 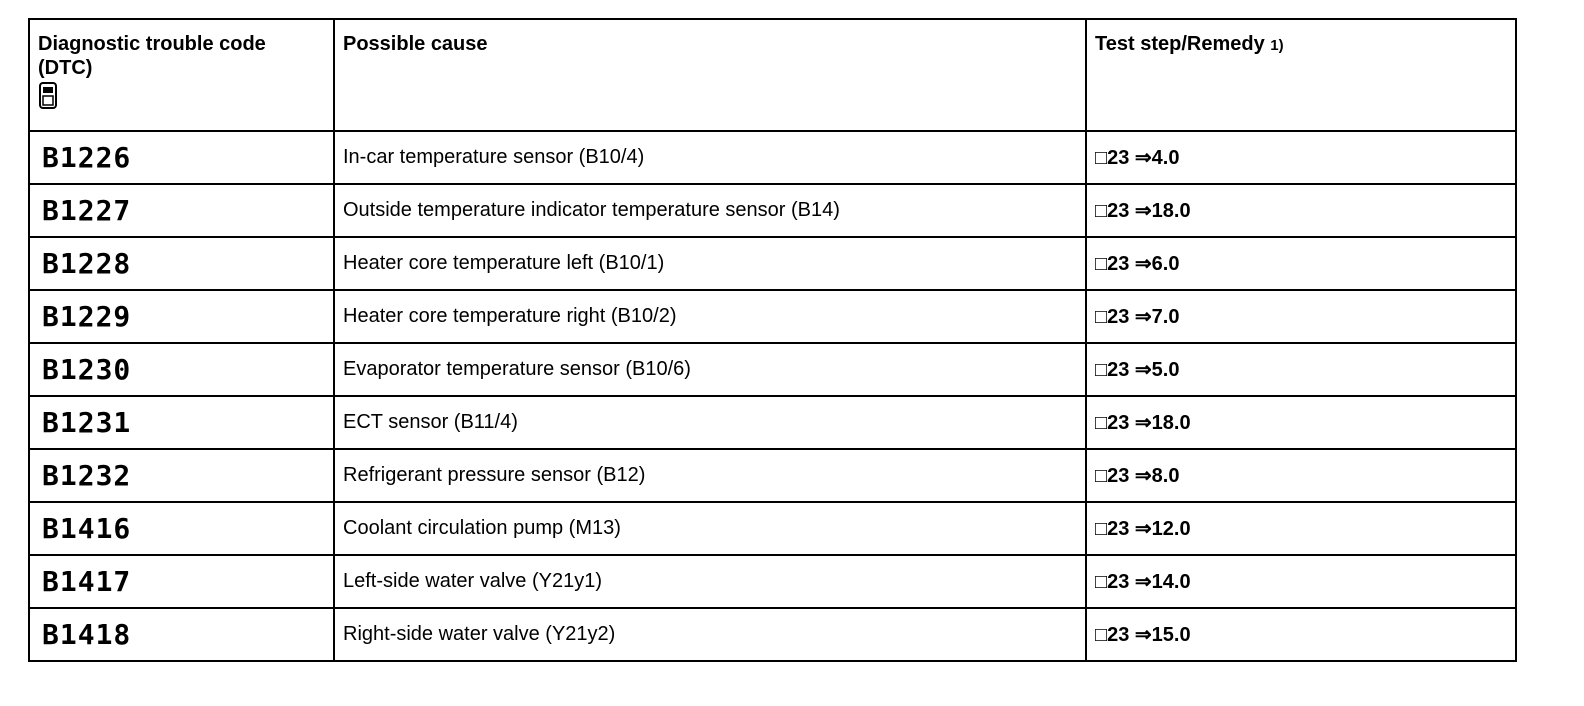 What do you see at coordinates (710, 316) in the screenshot?
I see `cause-cell: Heater core temperature right (B10/2)` at bounding box center [710, 316].